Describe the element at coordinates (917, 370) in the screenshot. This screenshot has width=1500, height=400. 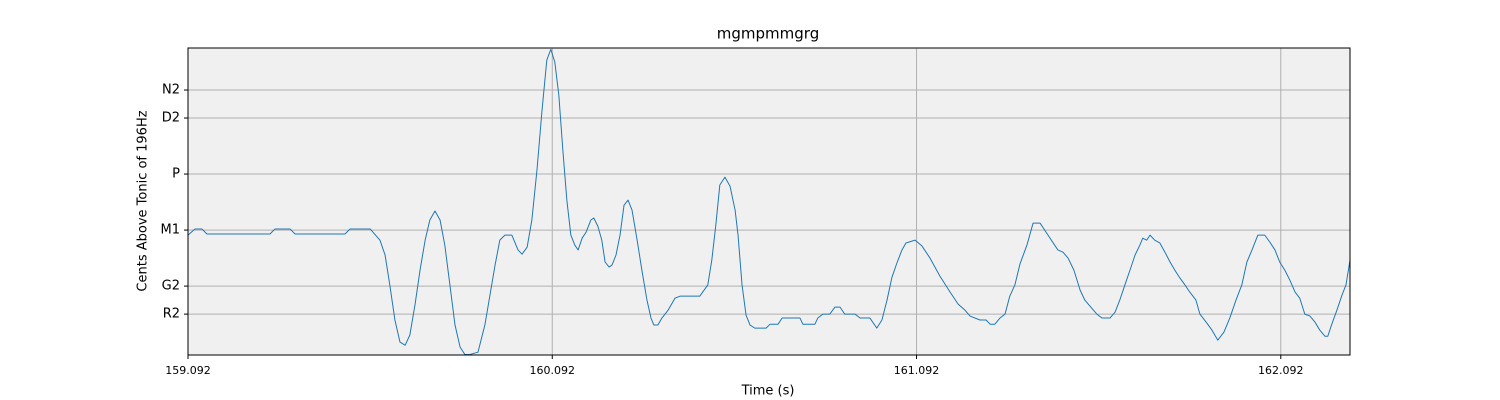
I see `x-tick-label: 161.092` at that location.